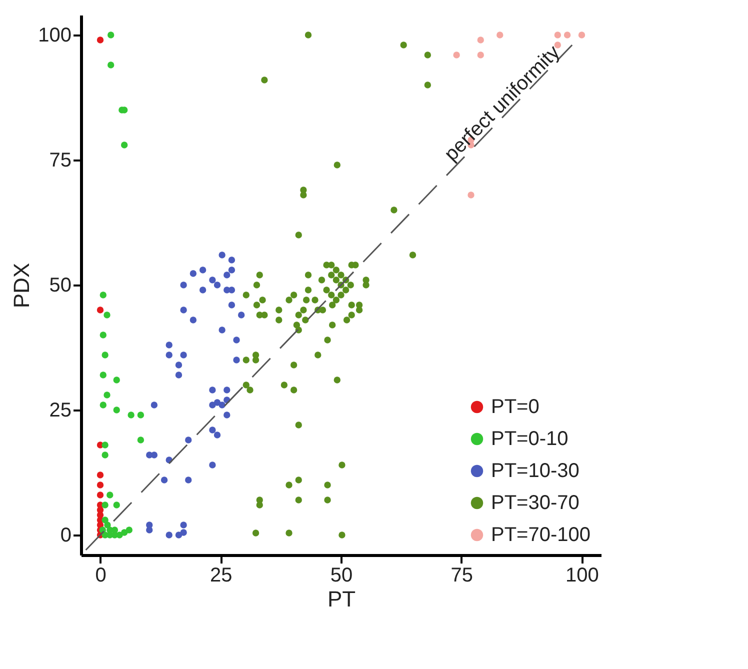 This screenshot has height=669, width=748. Describe the element at coordinates (60, 161) in the screenshot. I see `y-tick-label: 75` at that location.